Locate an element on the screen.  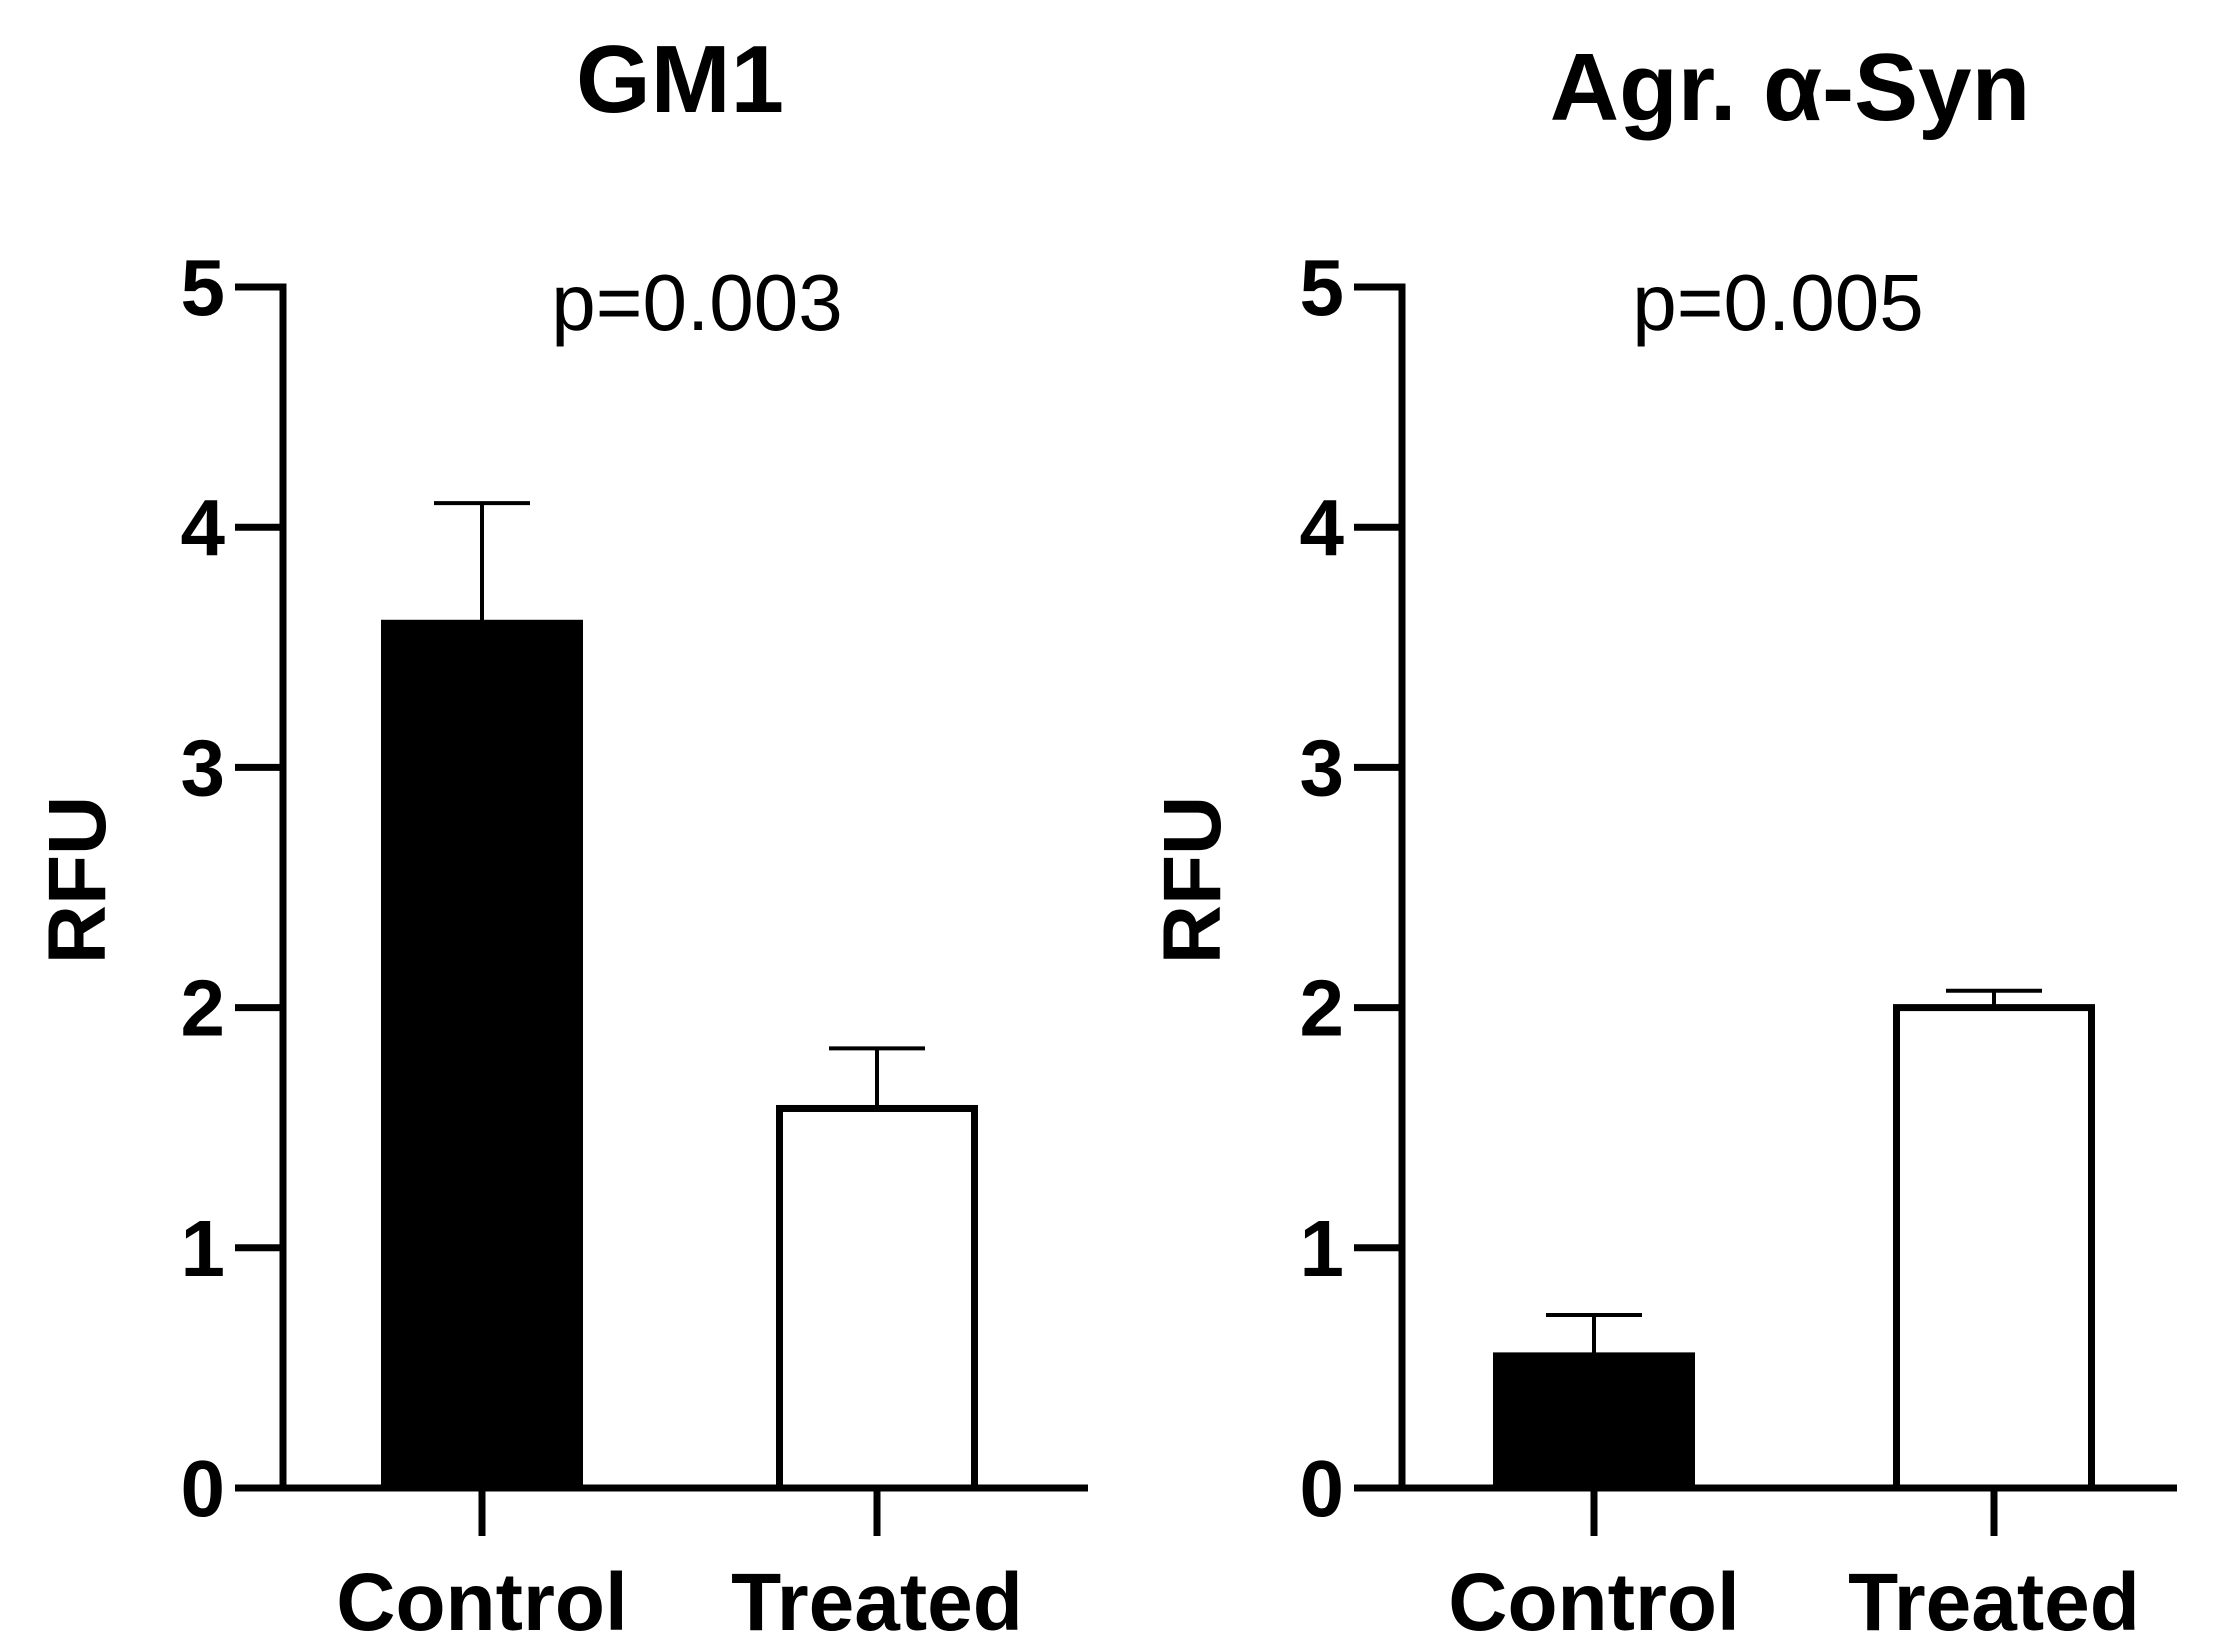
p-value-annotation: p=0.005 is located at coordinates (1777, 302).